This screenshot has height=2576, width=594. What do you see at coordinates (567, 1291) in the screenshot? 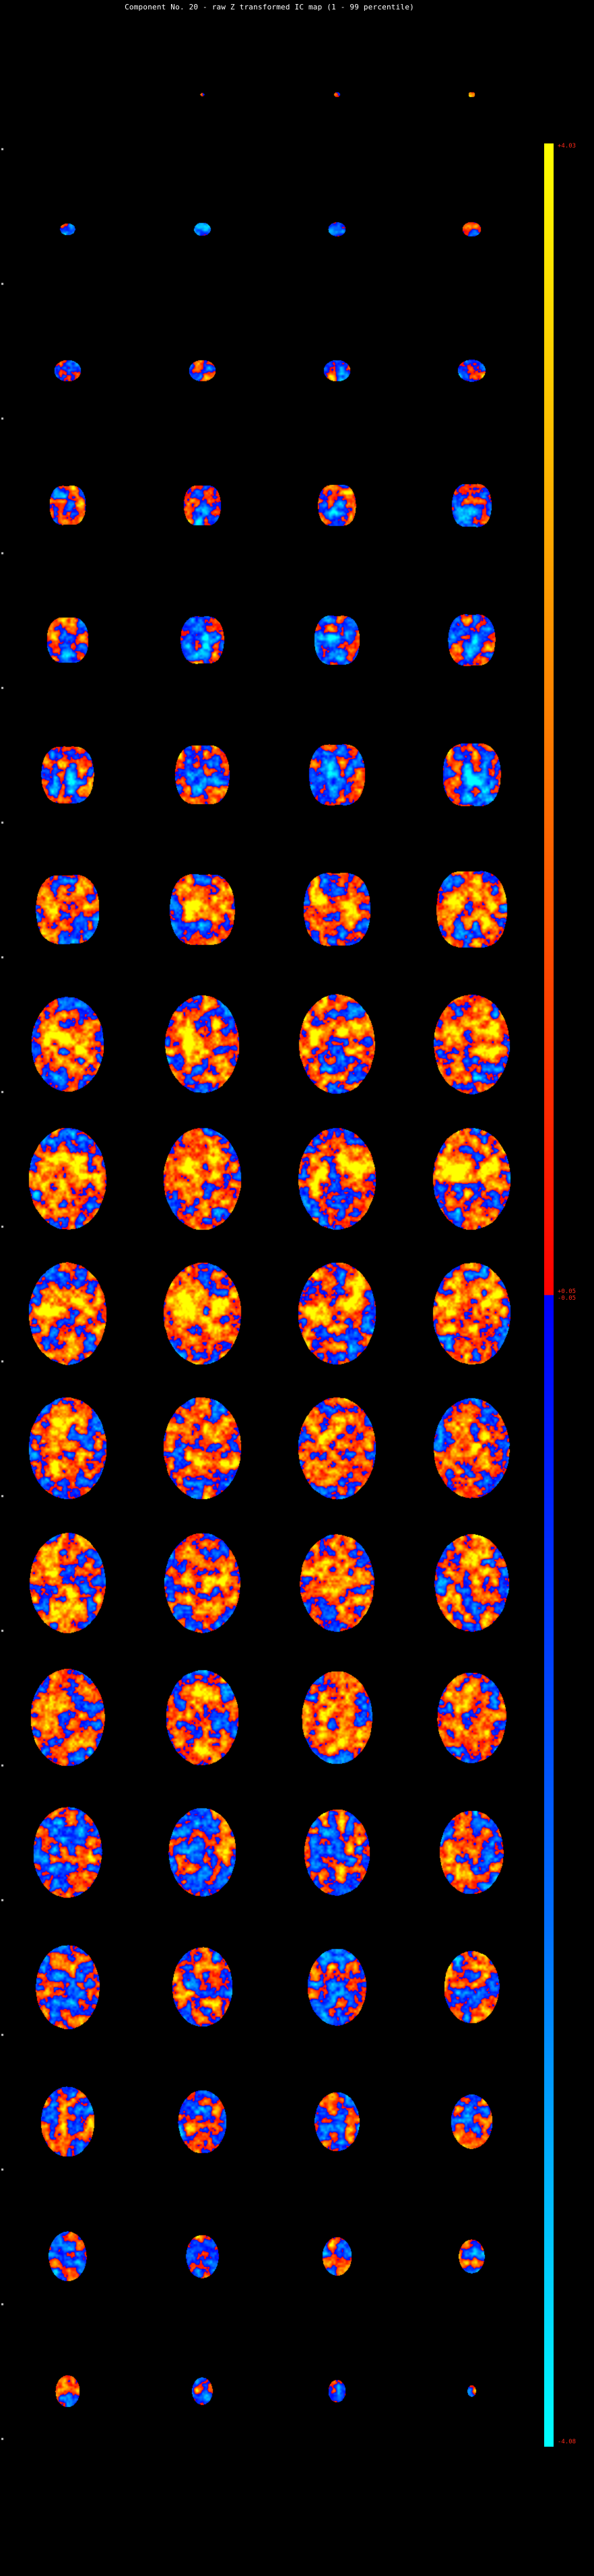
I see `colorbar-pos-threshold-label: +0.05` at bounding box center [567, 1291].